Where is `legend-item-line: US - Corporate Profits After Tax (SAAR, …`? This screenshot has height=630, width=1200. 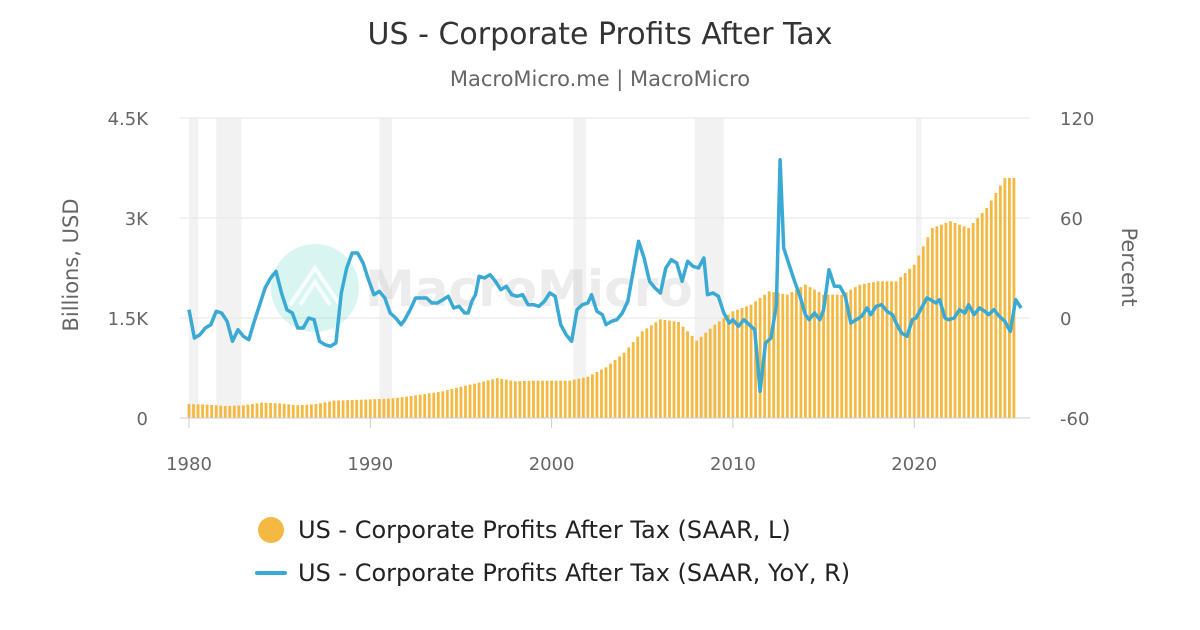 legend-item-line: US - Corporate Profits After Tax (SAAR, … is located at coordinates (552, 572).